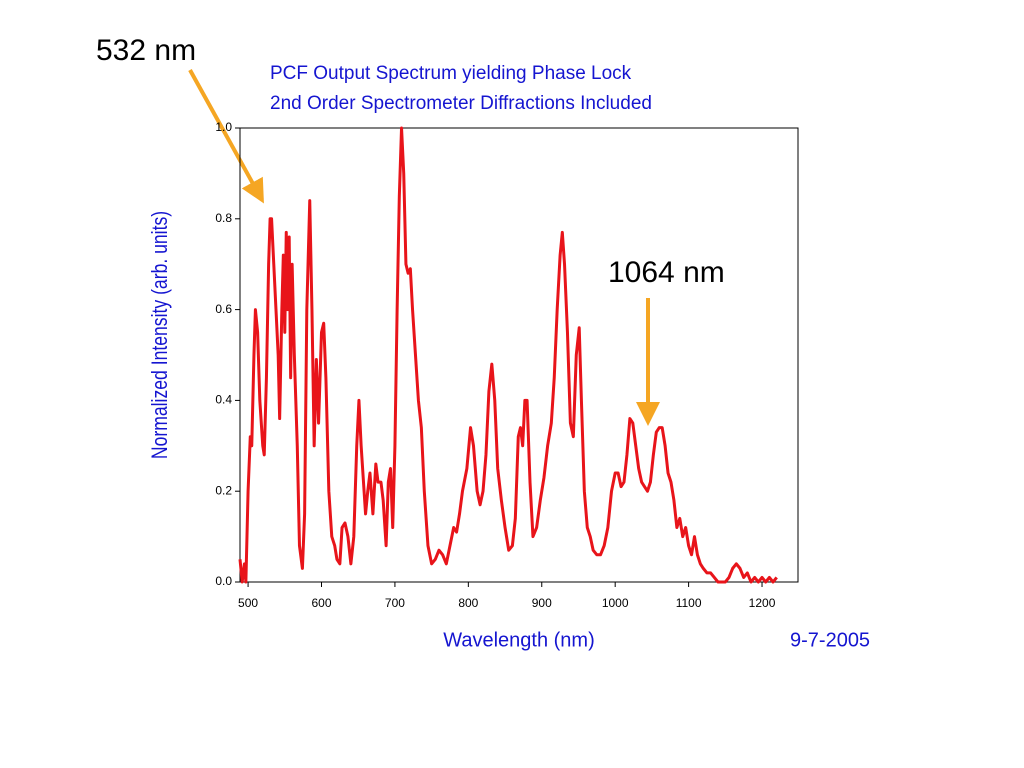  What do you see at coordinates (451, 73) in the screenshot?
I see `chart-title: PCF Output Spectrum yielding Phase Lock` at bounding box center [451, 73].